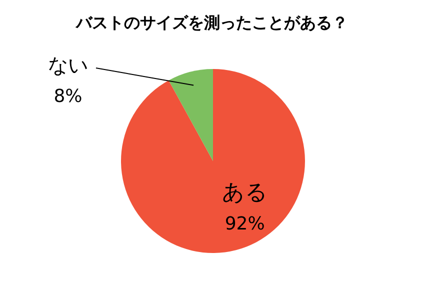 The height and width of the screenshot is (281, 424). What do you see at coordinates (211, 22) in the screenshot?
I see `chart-title: バストのサイズを測ったことがある？` at bounding box center [211, 22].